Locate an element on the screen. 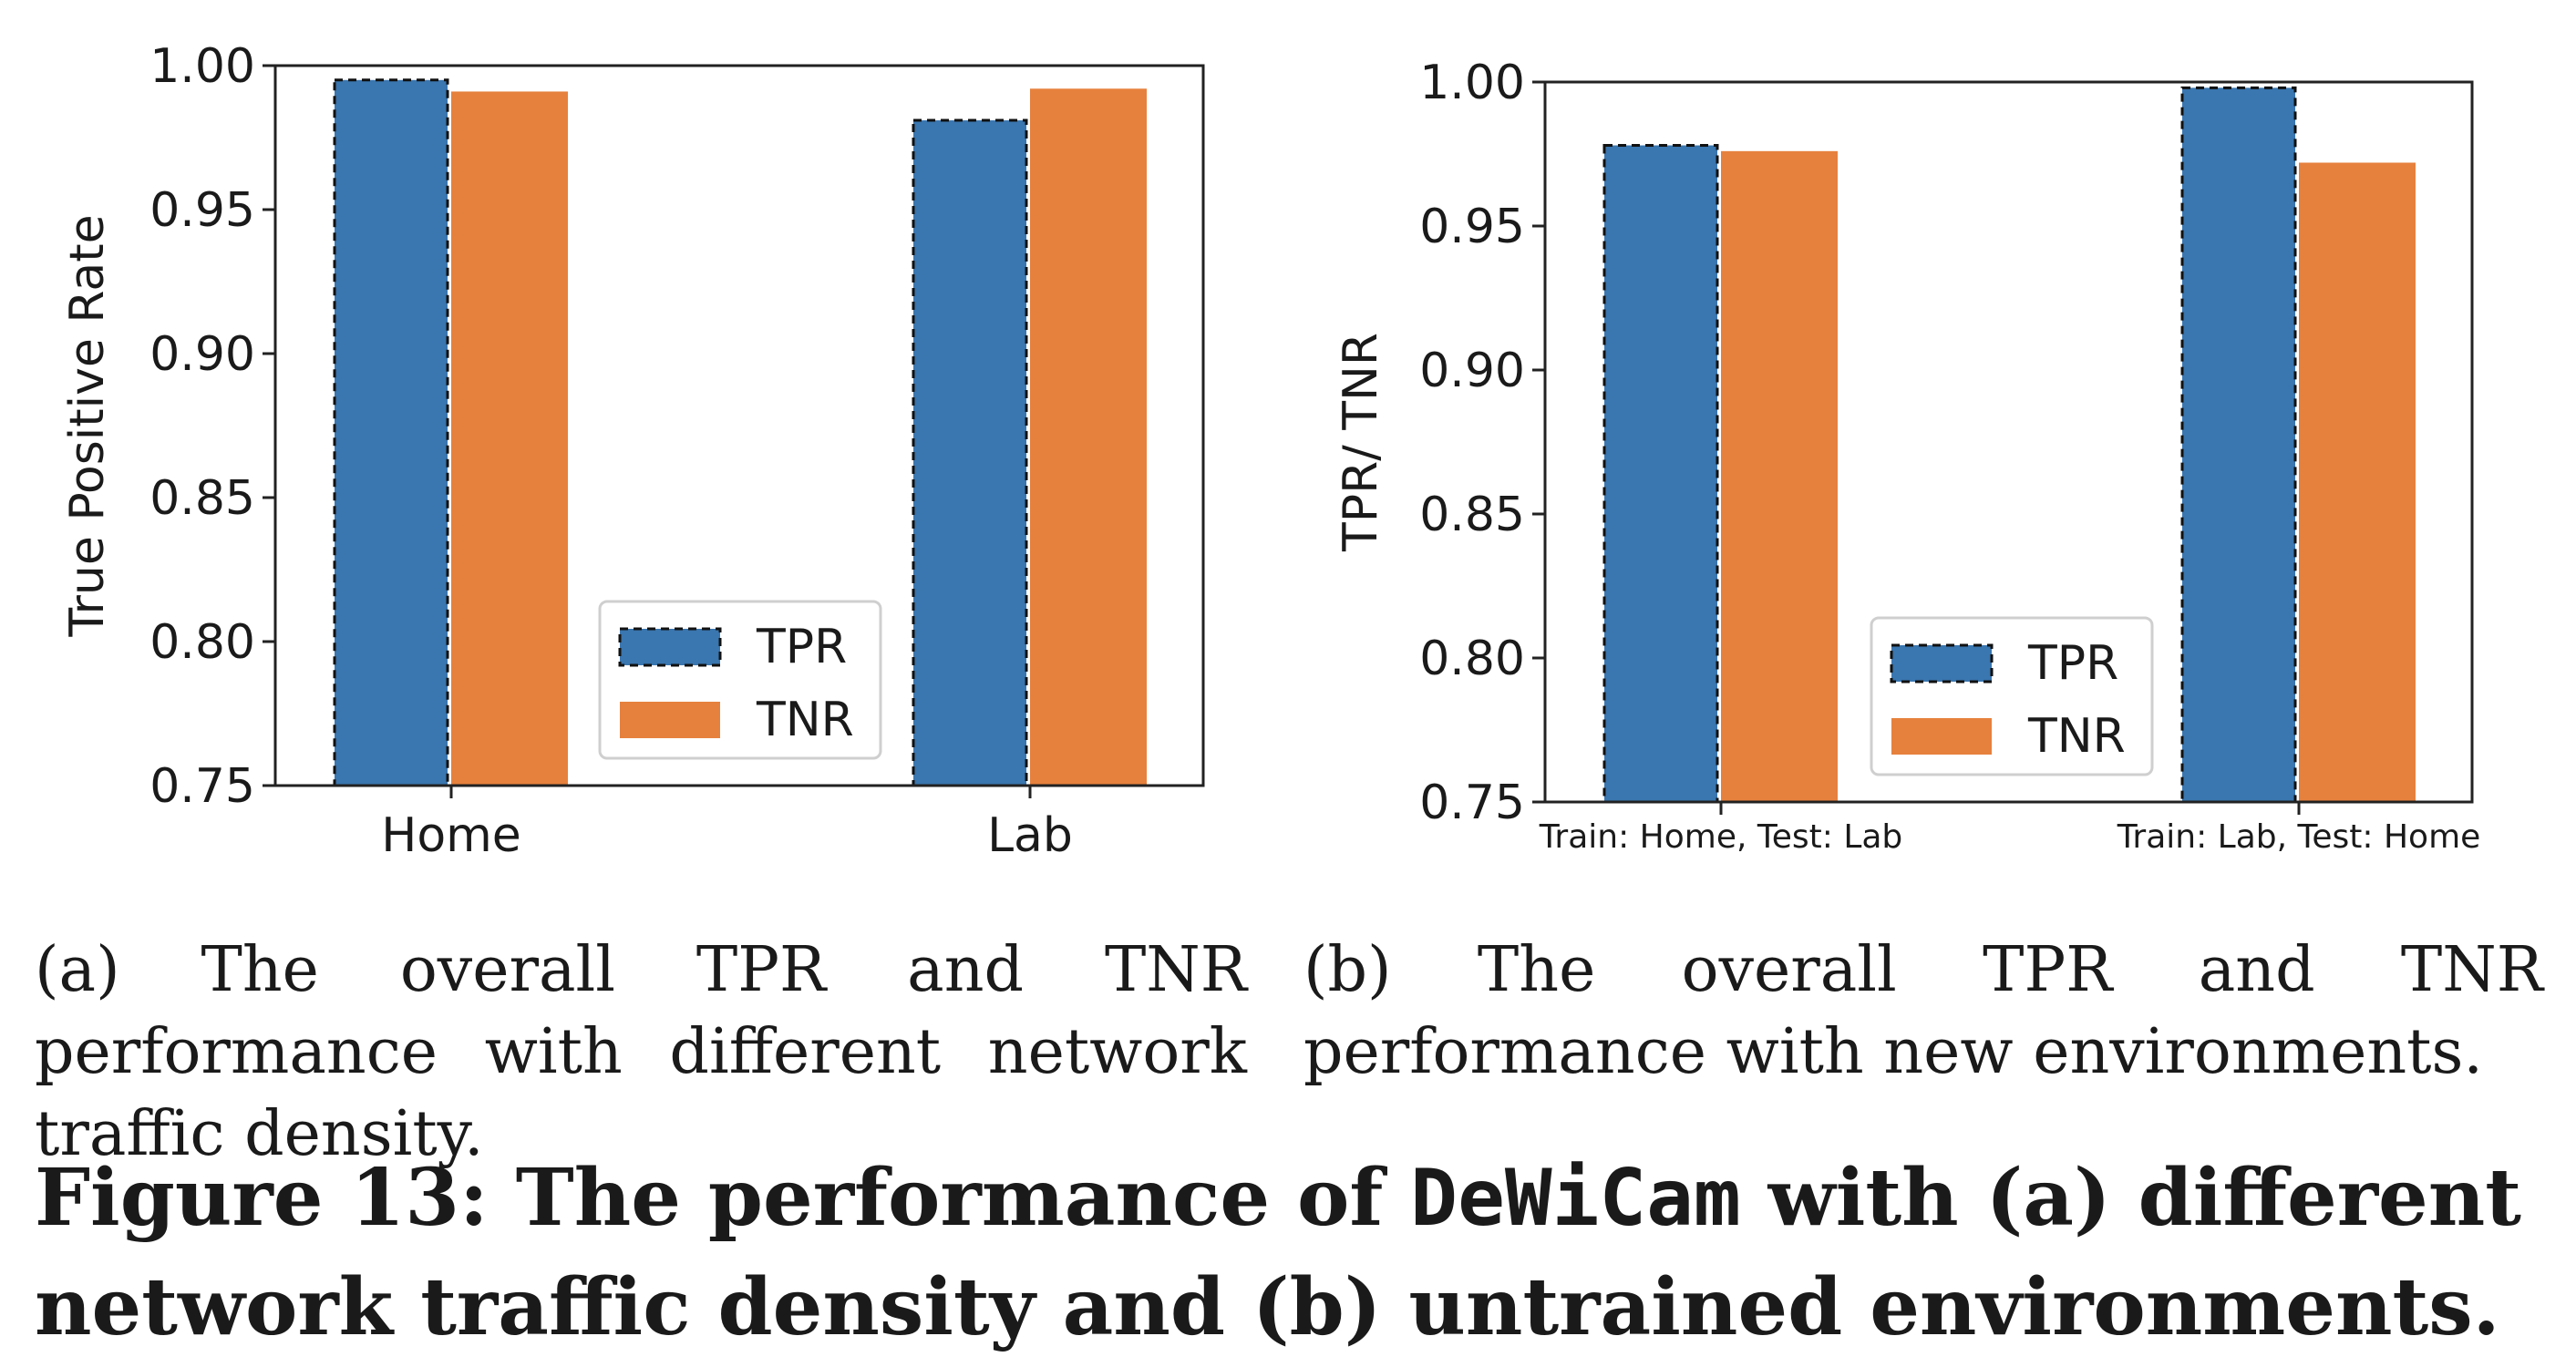  chart-a-xtick-label-0: Home is located at coordinates (451, 835).